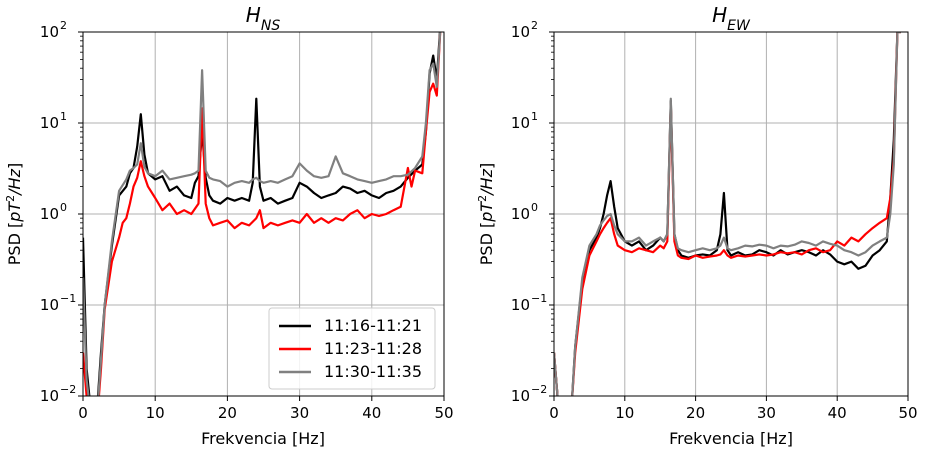  I want to click on legend-label-2: 11:23-11:28, so click(373, 348).